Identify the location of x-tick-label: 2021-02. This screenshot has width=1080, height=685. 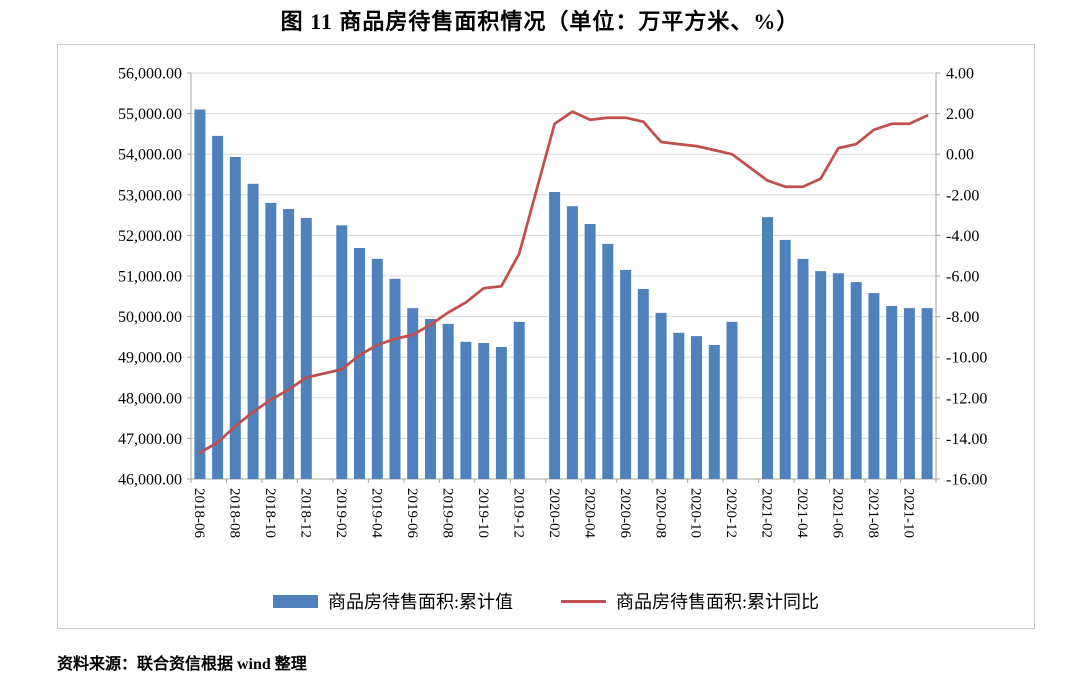
(767, 513).